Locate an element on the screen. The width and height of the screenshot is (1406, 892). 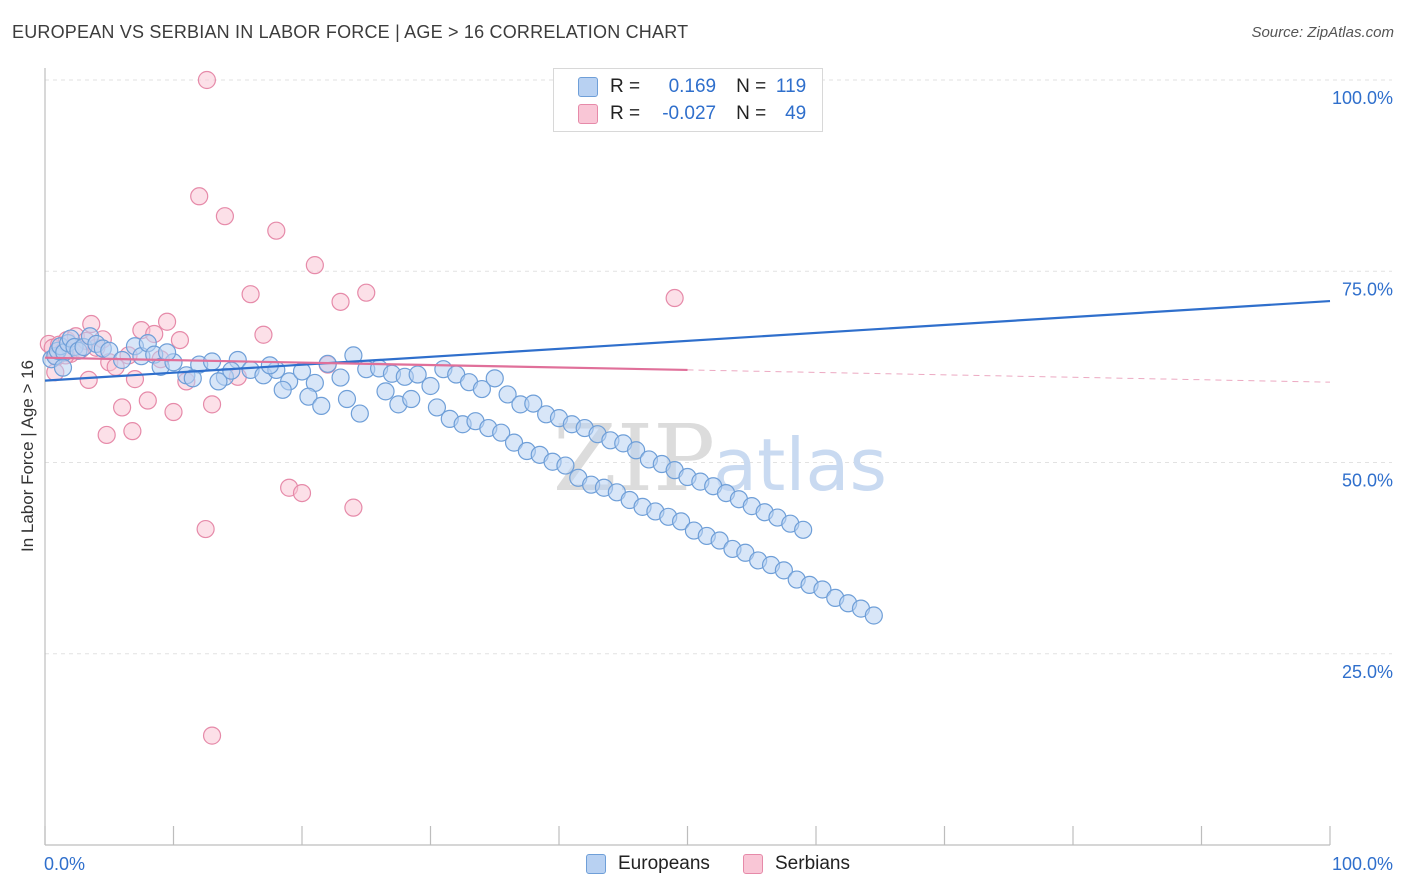
serbians-swatch is located at coordinates (588, 114).